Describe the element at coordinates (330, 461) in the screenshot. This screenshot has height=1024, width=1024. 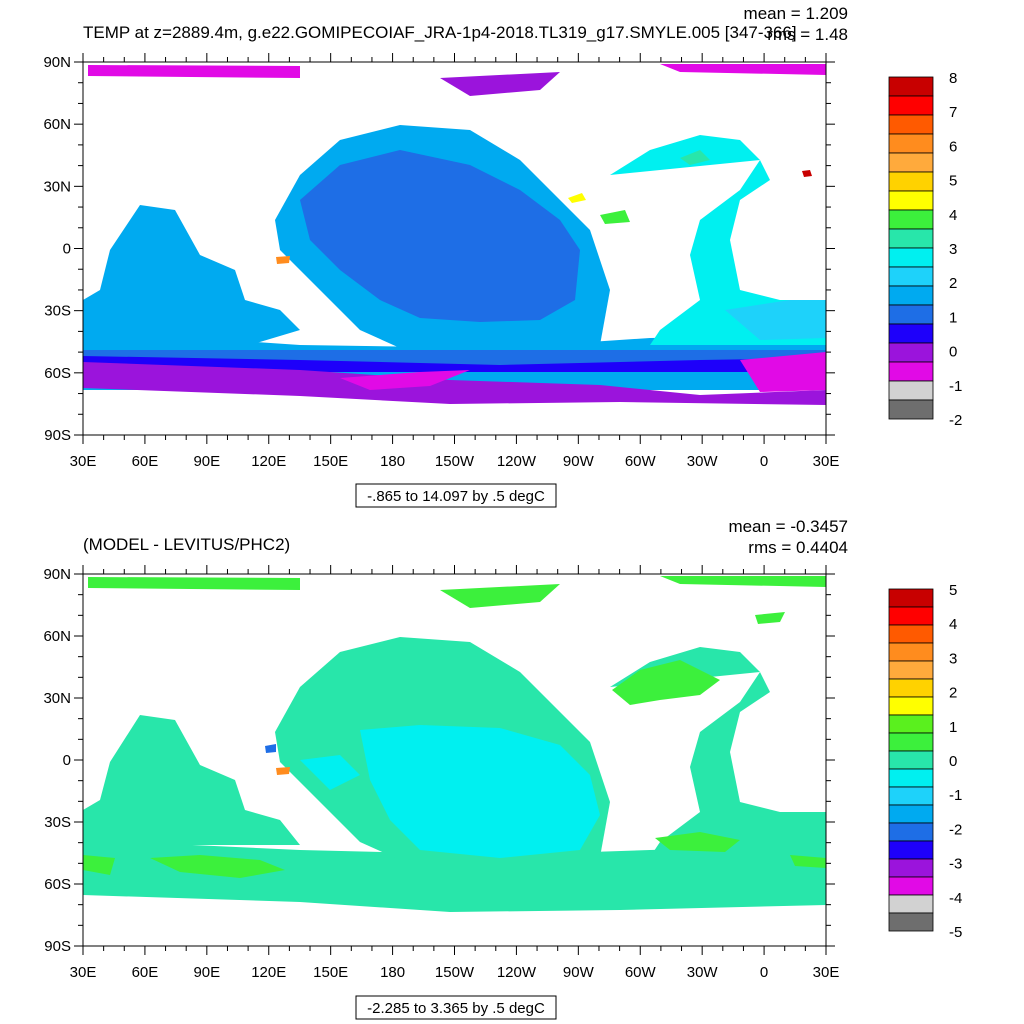
I see `panel-1-lon-label: 150E` at that location.